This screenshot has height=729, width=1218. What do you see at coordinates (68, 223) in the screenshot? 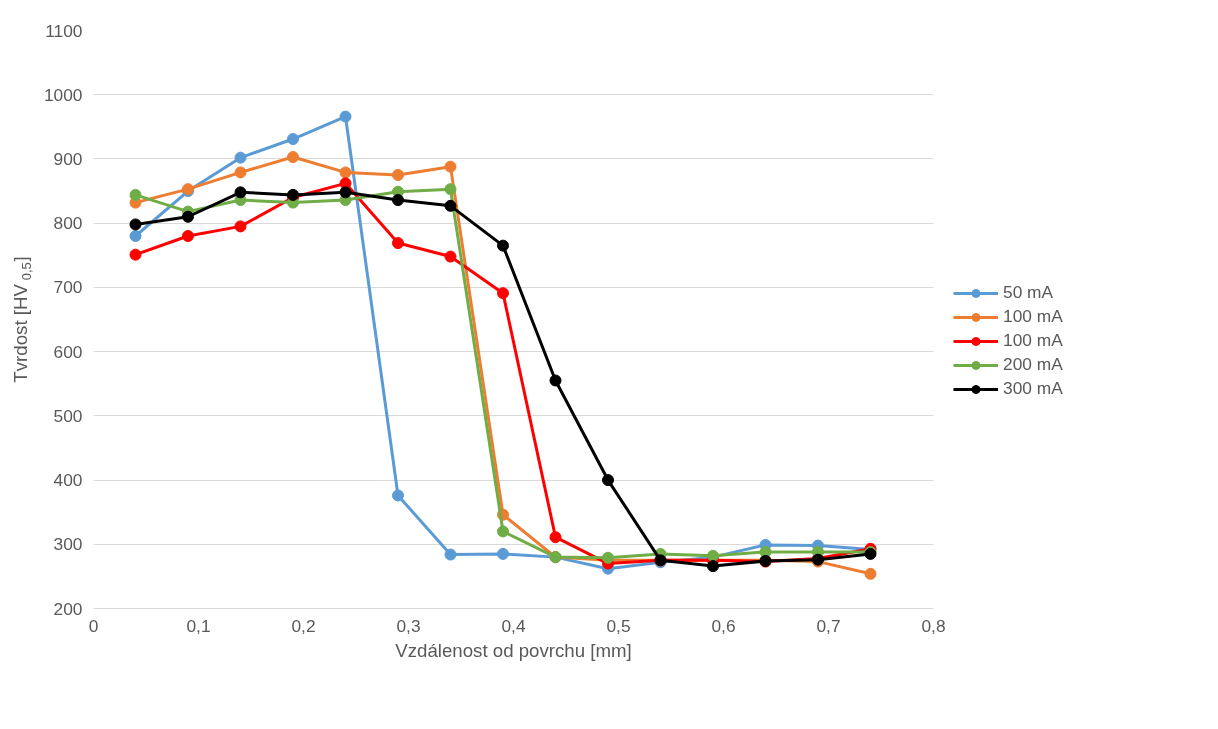
I see `y-tick-label: 800` at bounding box center [68, 223].